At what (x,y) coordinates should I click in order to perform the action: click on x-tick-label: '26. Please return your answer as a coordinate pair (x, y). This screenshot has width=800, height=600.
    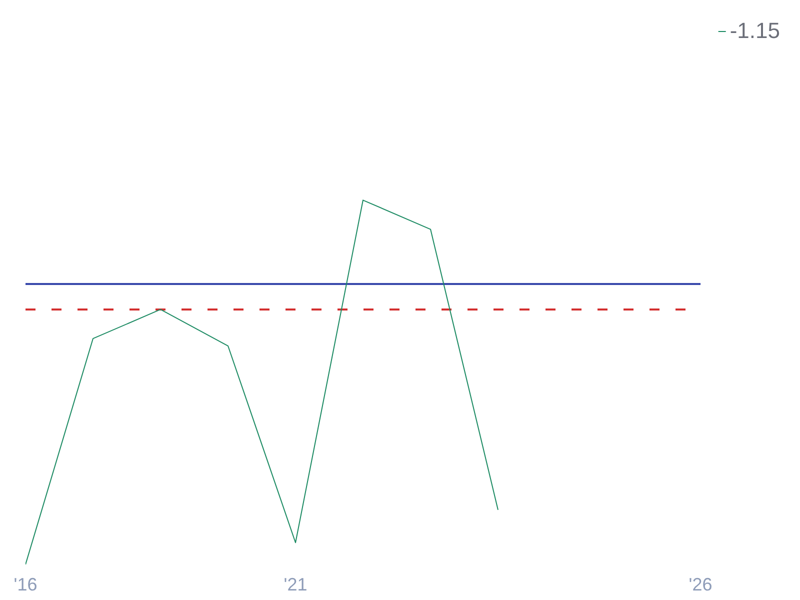
    Looking at the image, I should click on (700, 584).